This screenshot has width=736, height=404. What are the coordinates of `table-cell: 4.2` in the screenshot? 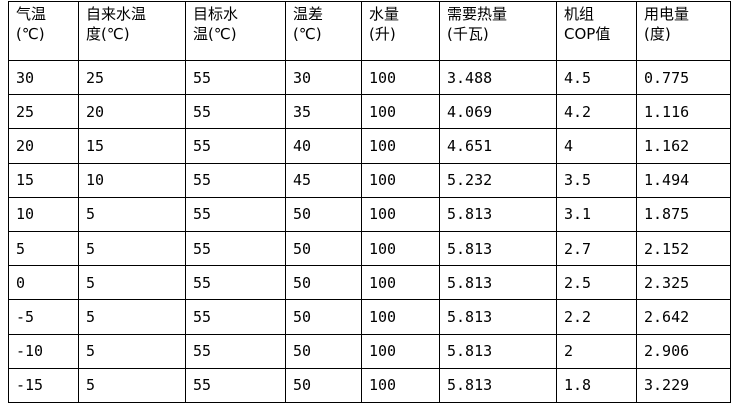 It's located at (596, 112).